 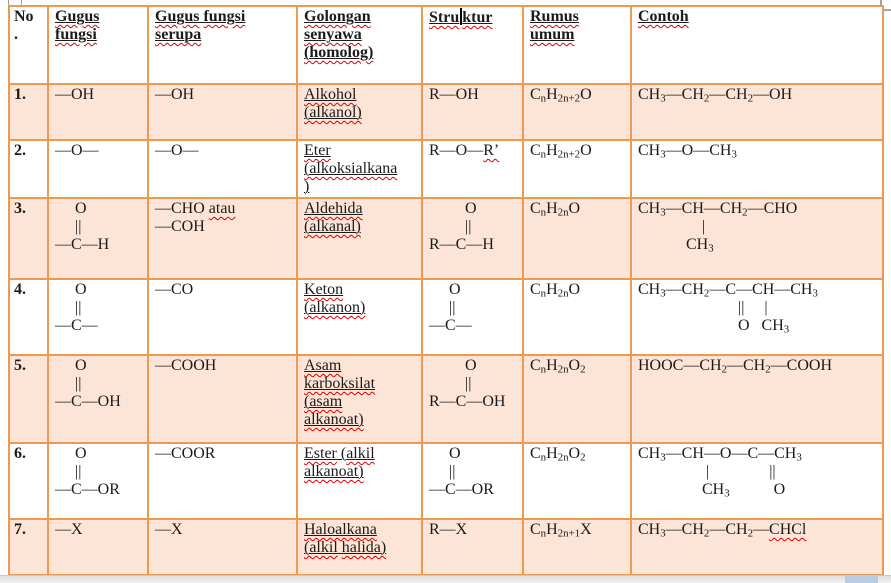 What do you see at coordinates (334, 471) in the screenshot?
I see `spellcheck-word: alkanoat)` at bounding box center [334, 471].